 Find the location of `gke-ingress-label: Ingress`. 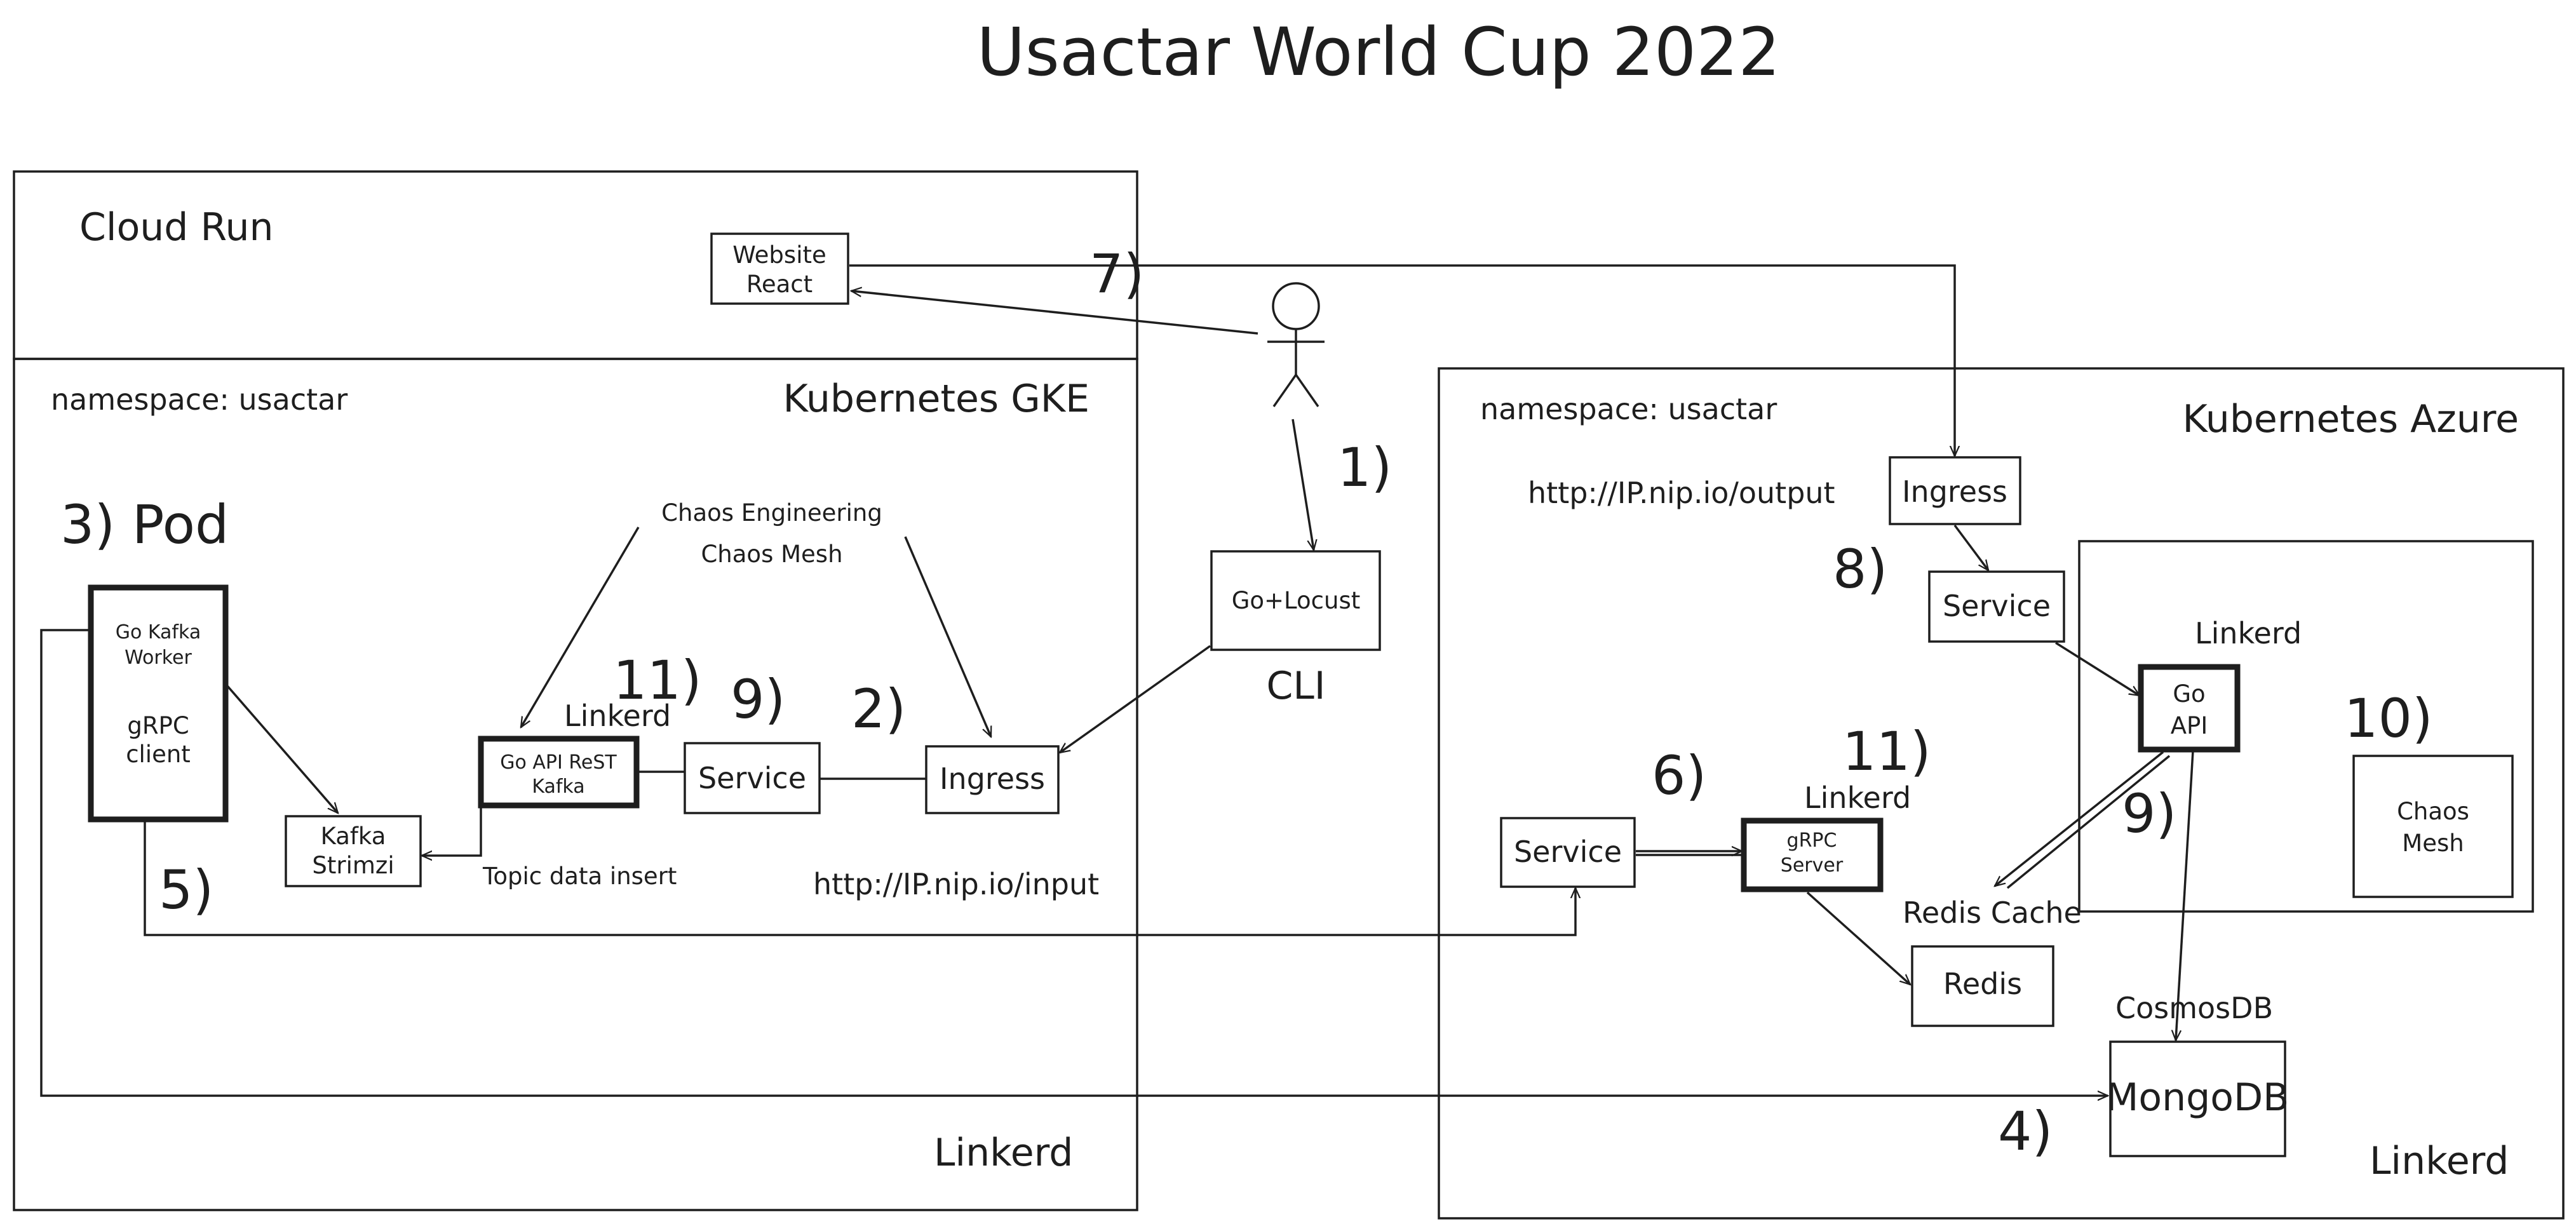

gke-ingress-label: Ingress is located at coordinates (992, 779).